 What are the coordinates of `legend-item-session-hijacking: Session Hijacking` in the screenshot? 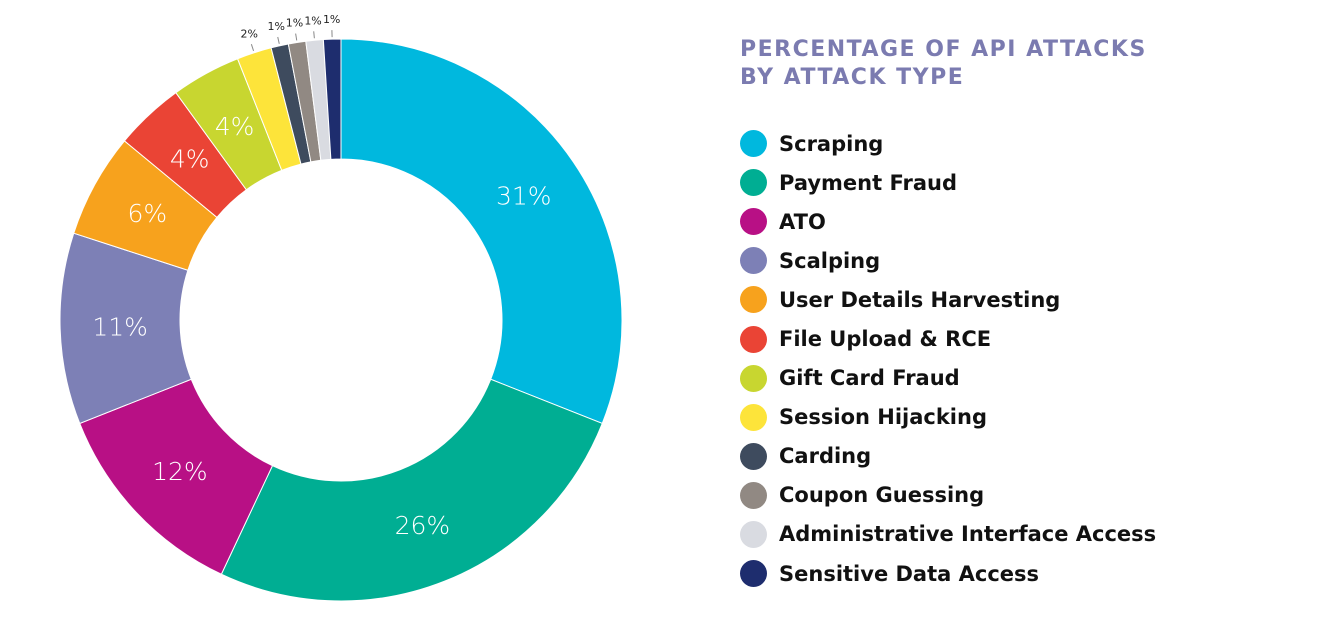 It's located at (948, 417).